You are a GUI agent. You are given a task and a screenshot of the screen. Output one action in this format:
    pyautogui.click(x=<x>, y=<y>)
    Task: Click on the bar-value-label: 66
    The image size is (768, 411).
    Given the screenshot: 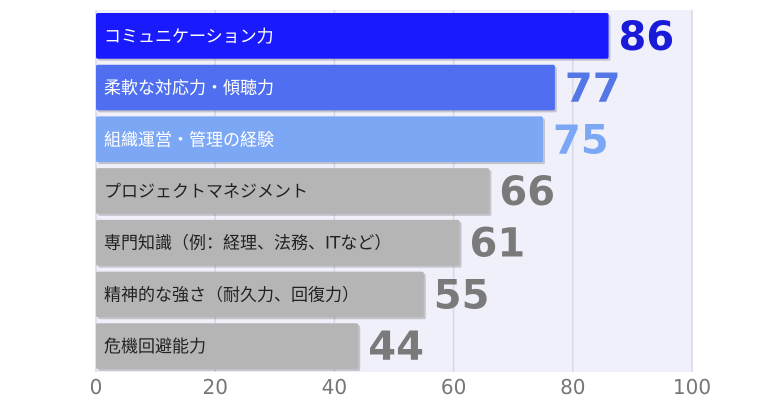 What is the action you would take?
    pyautogui.click(x=527, y=192)
    